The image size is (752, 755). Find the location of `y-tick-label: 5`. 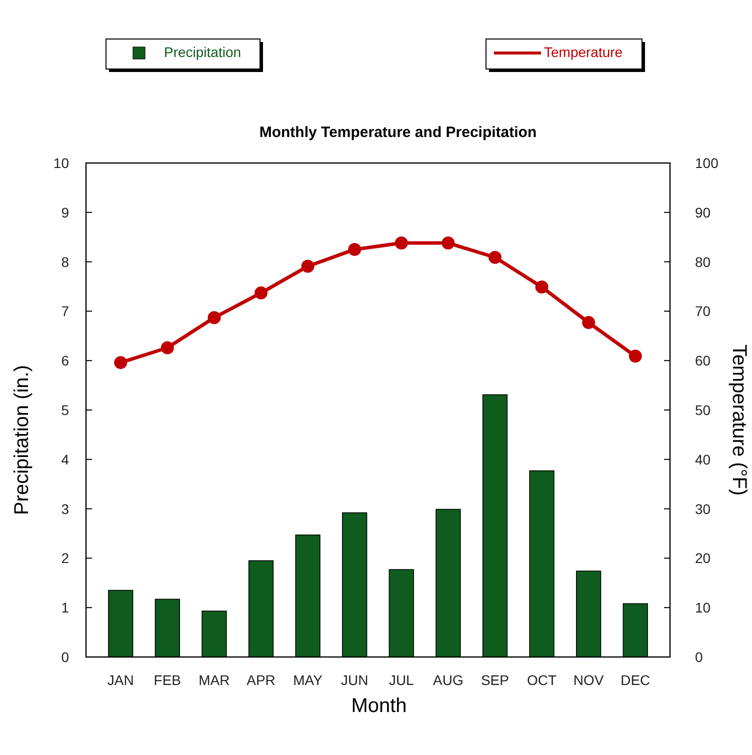

y-tick-label: 5 is located at coordinates (65, 410).